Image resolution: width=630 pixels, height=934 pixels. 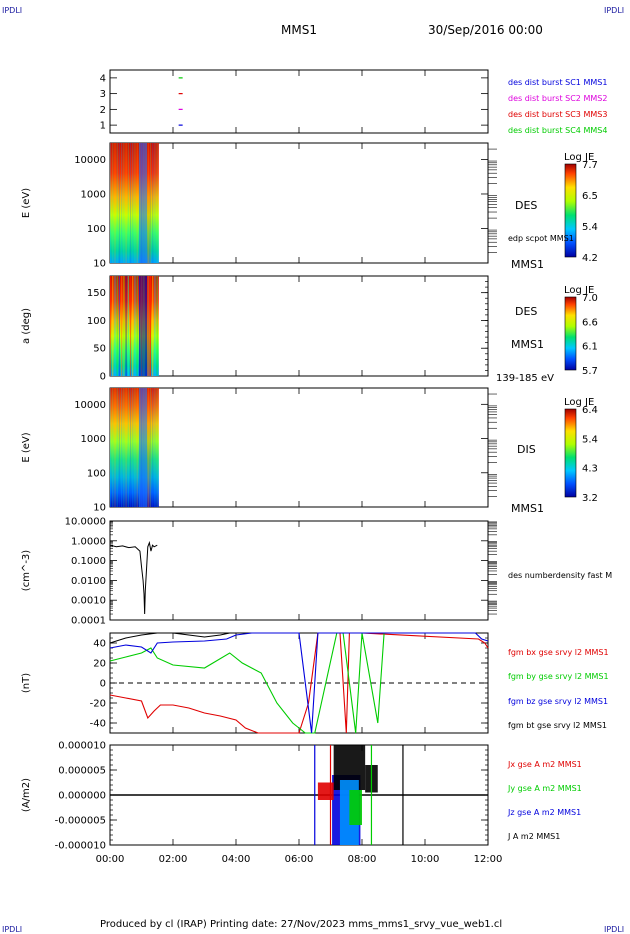 I want to click on bfield-series-line, so click(x=299, y=683).